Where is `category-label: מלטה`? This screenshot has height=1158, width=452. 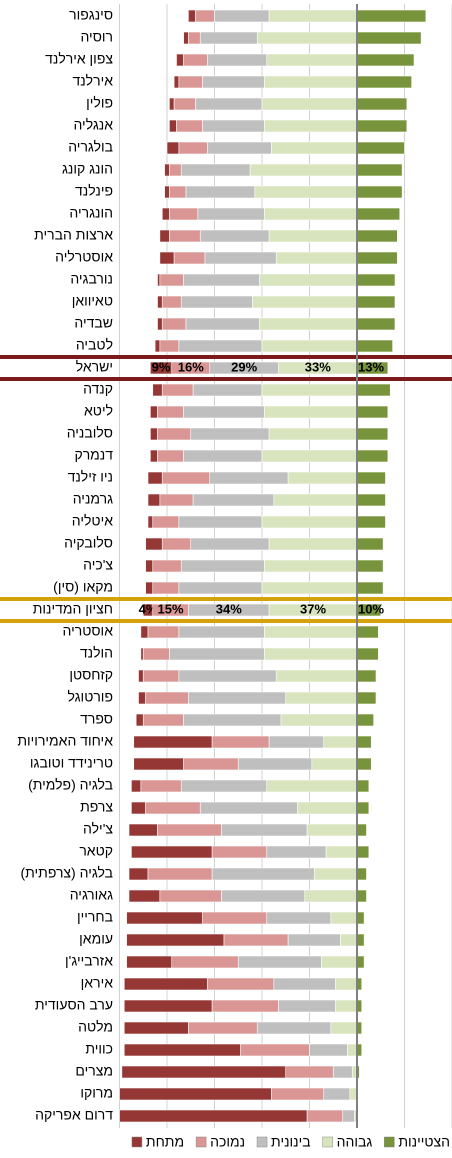 category-label: מלטה is located at coordinates (95, 1027).